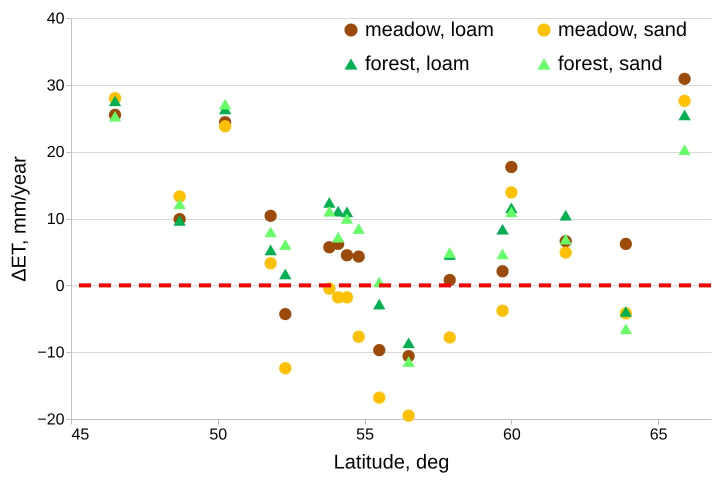  I want to click on legend-label: meadow, loam, so click(429, 30).